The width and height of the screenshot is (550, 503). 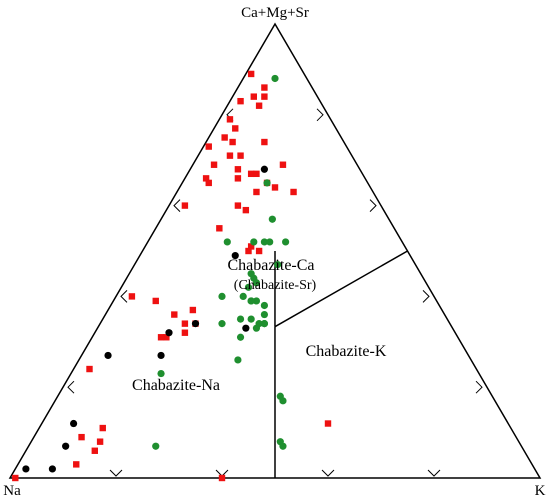 I want to click on field-label-chabazite-k: Chabazite-K, so click(x=346, y=351).